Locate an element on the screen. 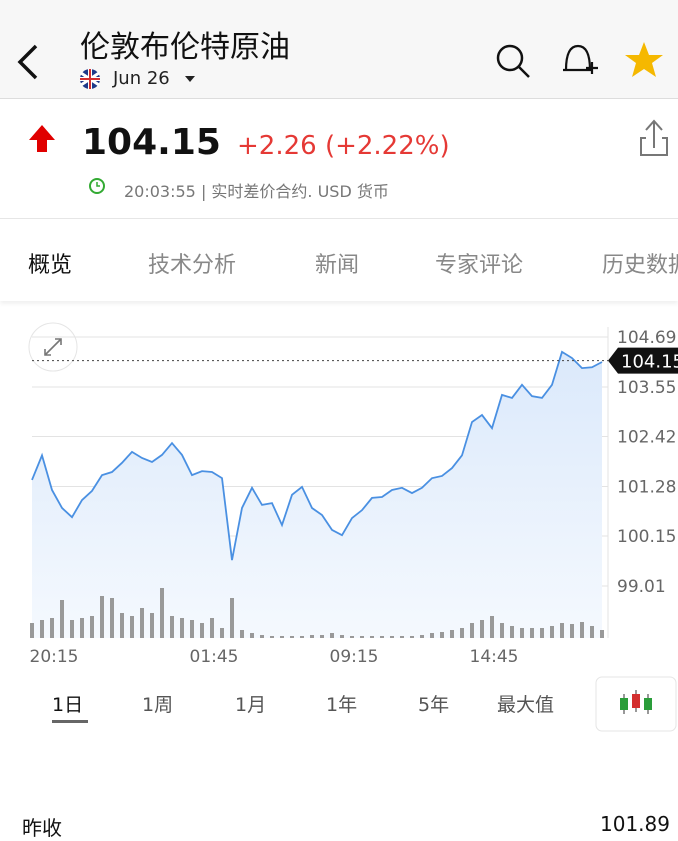 Image resolution: width=678 pixels, height=841 pixels. x-tick-label: 14:45 is located at coordinates (494, 657).